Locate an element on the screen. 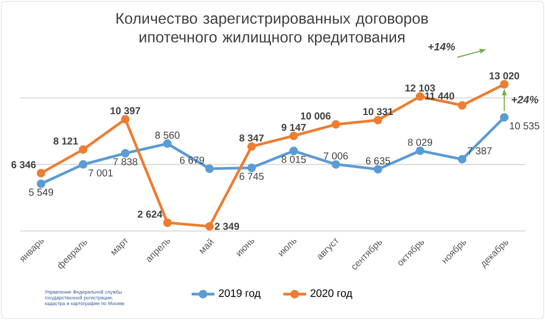 The width and height of the screenshot is (545, 320). data-label: 10 006 is located at coordinates (315, 116).